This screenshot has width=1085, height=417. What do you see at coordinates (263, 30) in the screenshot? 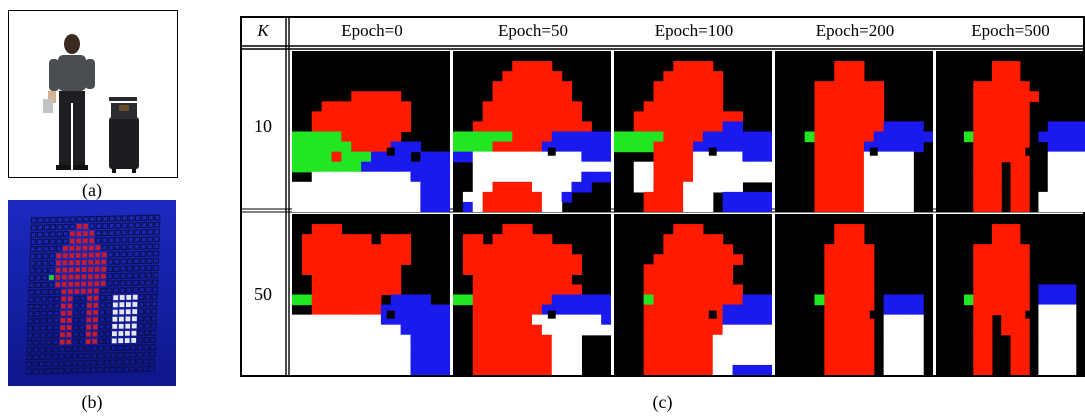
I see `k-column-header: K` at bounding box center [263, 30].